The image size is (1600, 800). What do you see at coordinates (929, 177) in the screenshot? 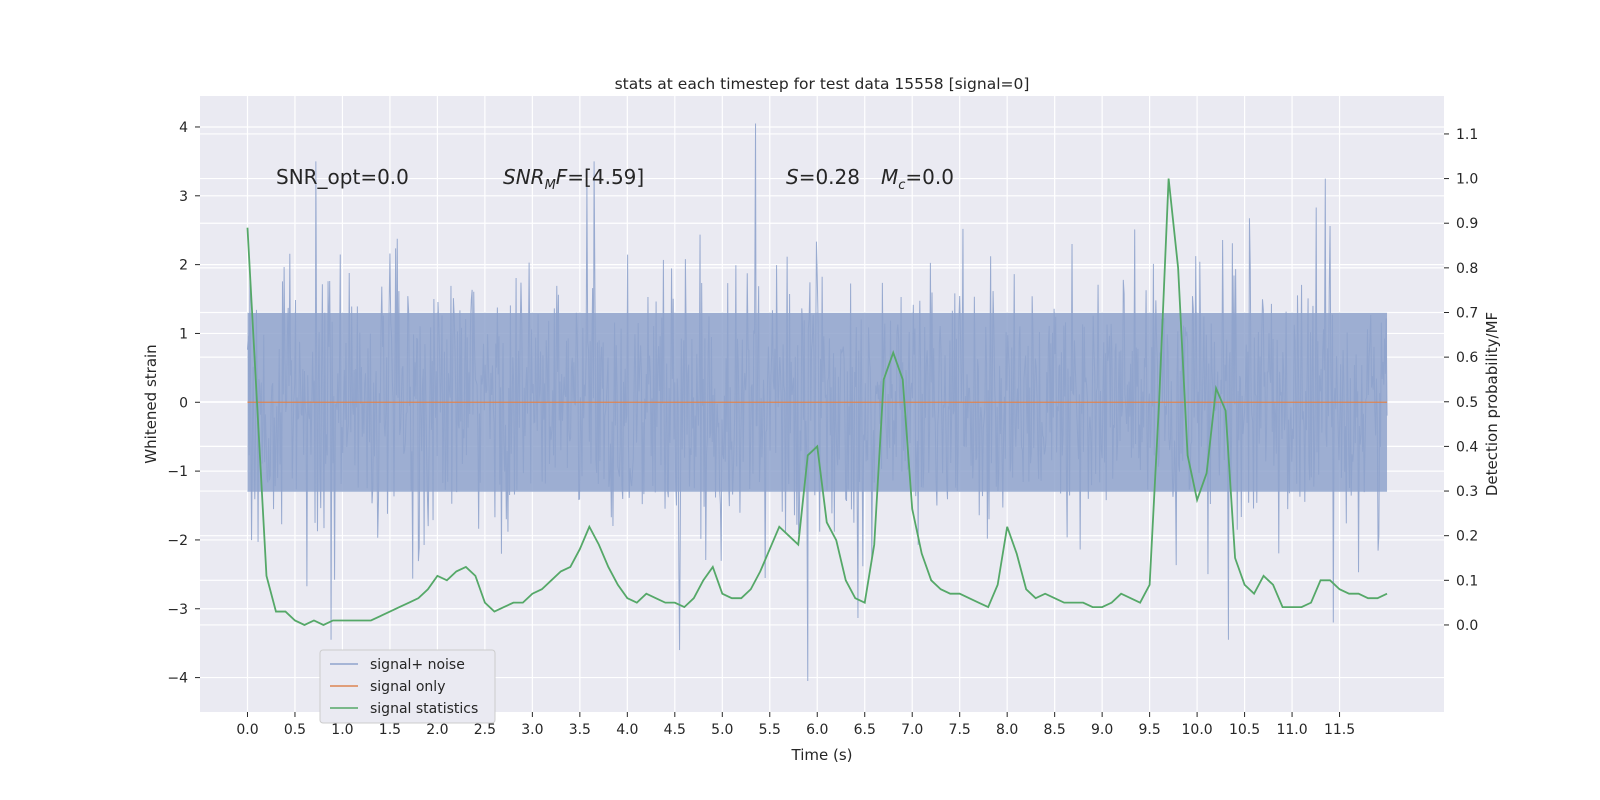
I see `mc-value: =0.0` at bounding box center [929, 177].